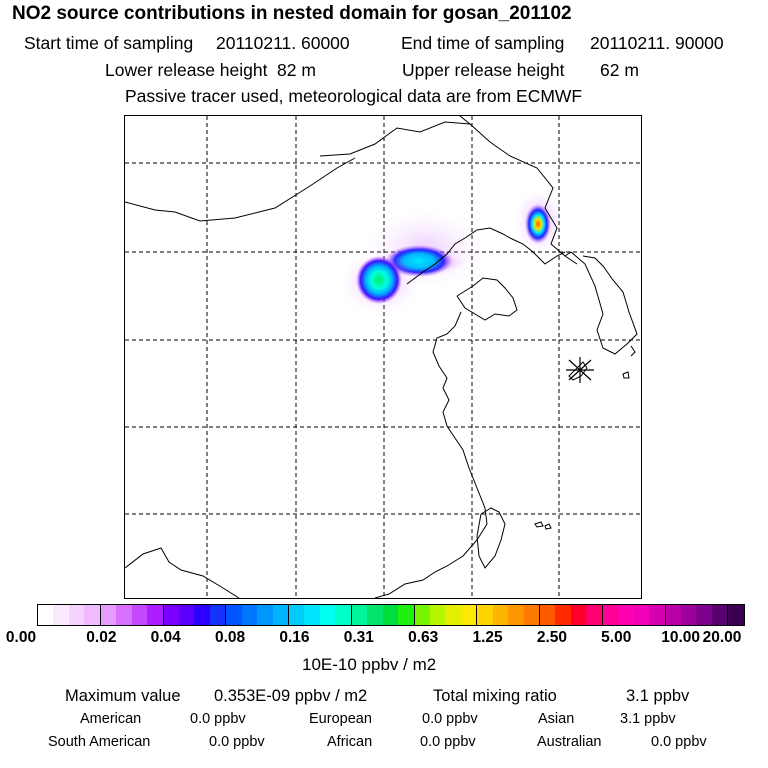  Describe the element at coordinates (237, 742) in the screenshot. I see `source-south-american-value: 0.0 ppbv` at that location.